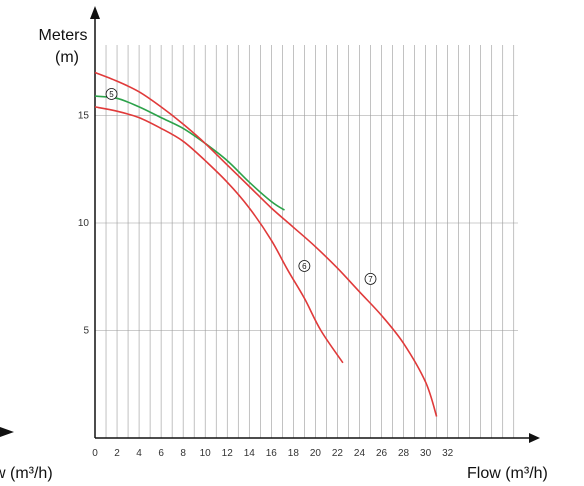  Describe the element at coordinates (507, 473) in the screenshot. I see `x-axis-title: Flow (m³/h)` at that location.